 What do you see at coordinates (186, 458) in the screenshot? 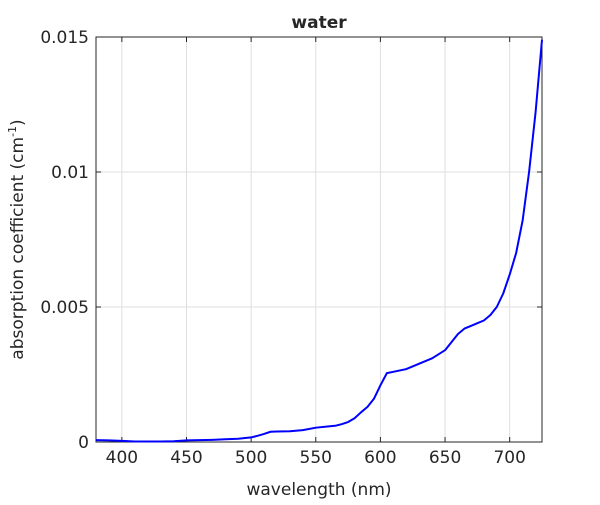
I see `x-tick-label: 450` at bounding box center [186, 458].